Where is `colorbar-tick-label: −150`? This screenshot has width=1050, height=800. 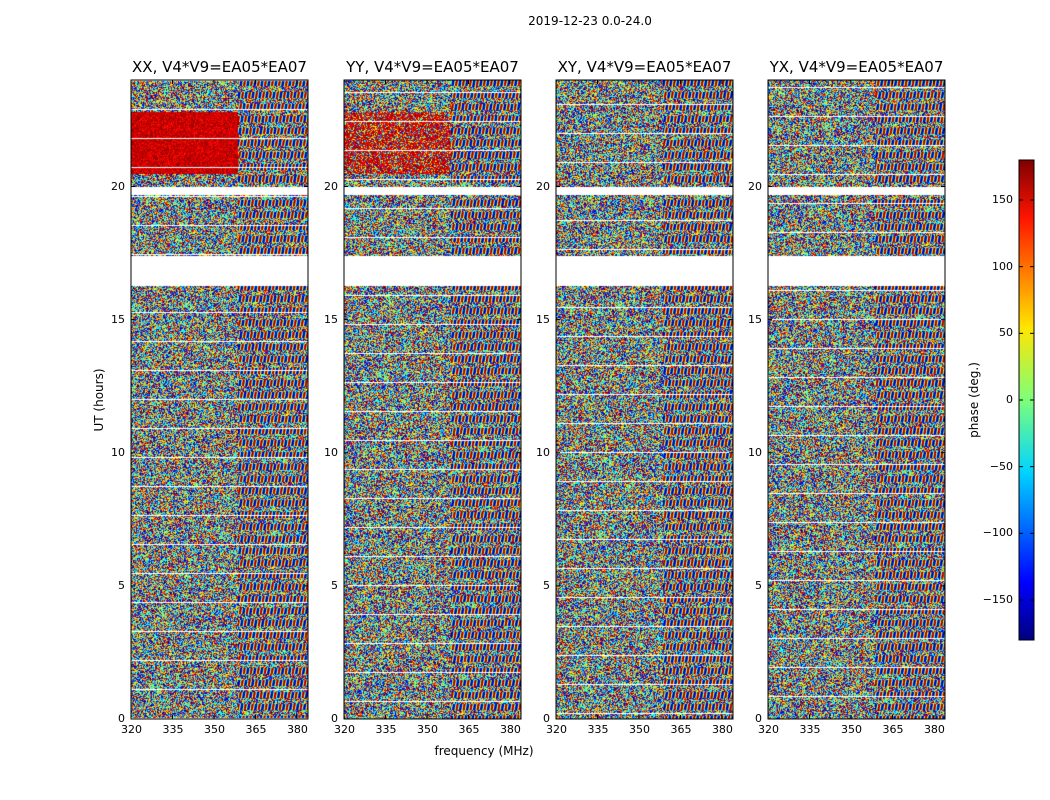 colorbar-tick-label: −150 is located at coordinates (997, 599).